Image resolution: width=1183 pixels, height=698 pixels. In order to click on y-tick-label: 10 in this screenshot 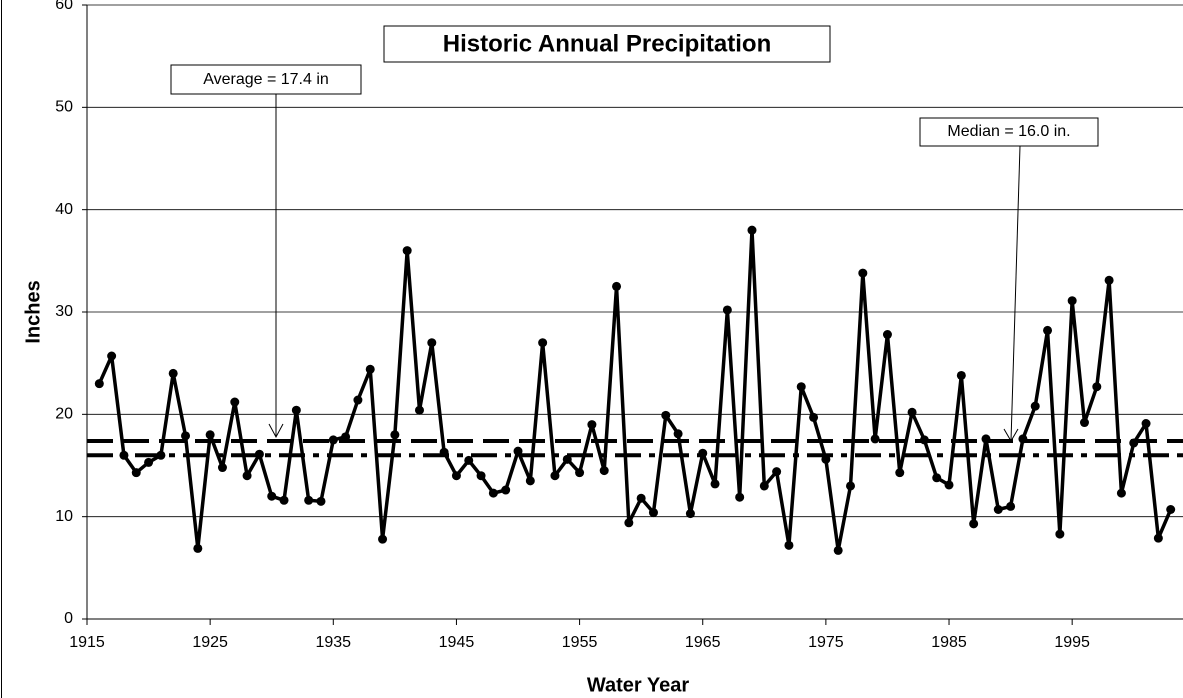, I will do `click(64, 516)`.